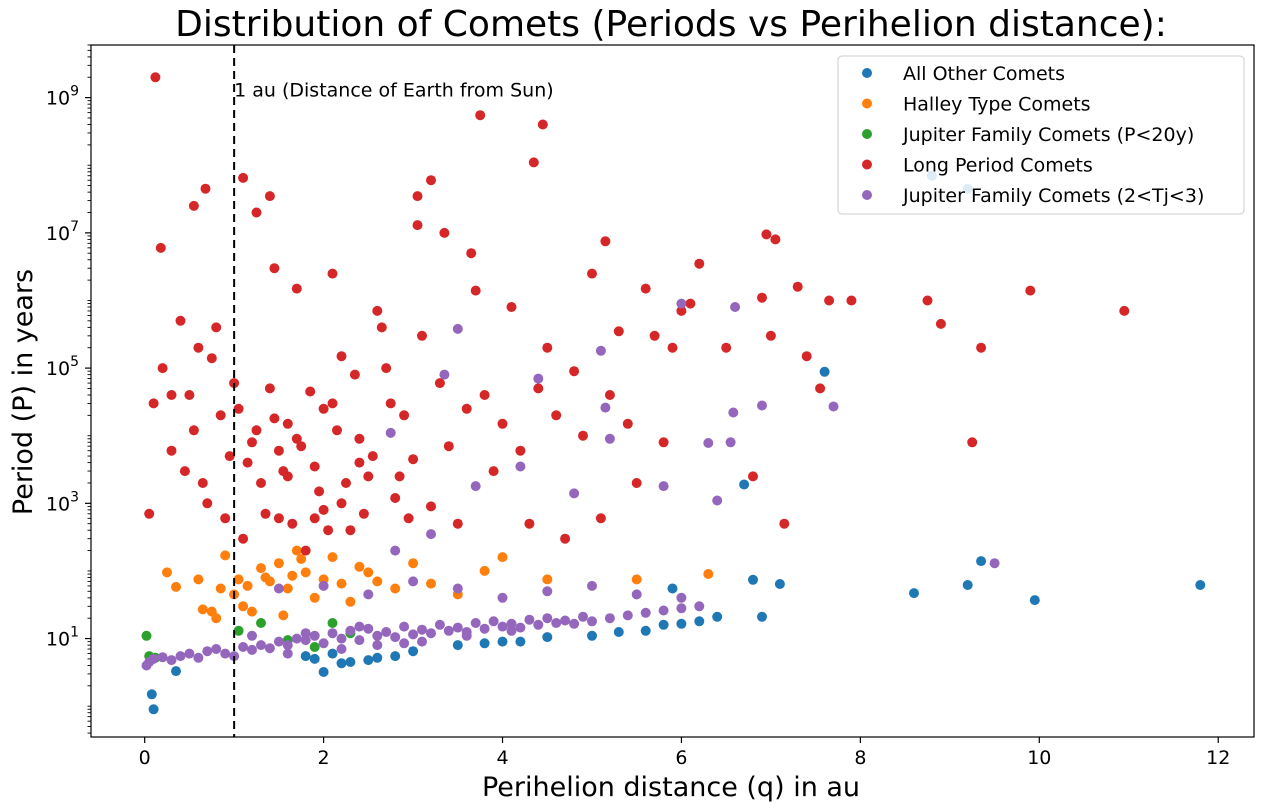  Describe the element at coordinates (1048, 135) in the screenshot. I see `legend-label: Jupiter Family Comets (P<20y)` at that location.